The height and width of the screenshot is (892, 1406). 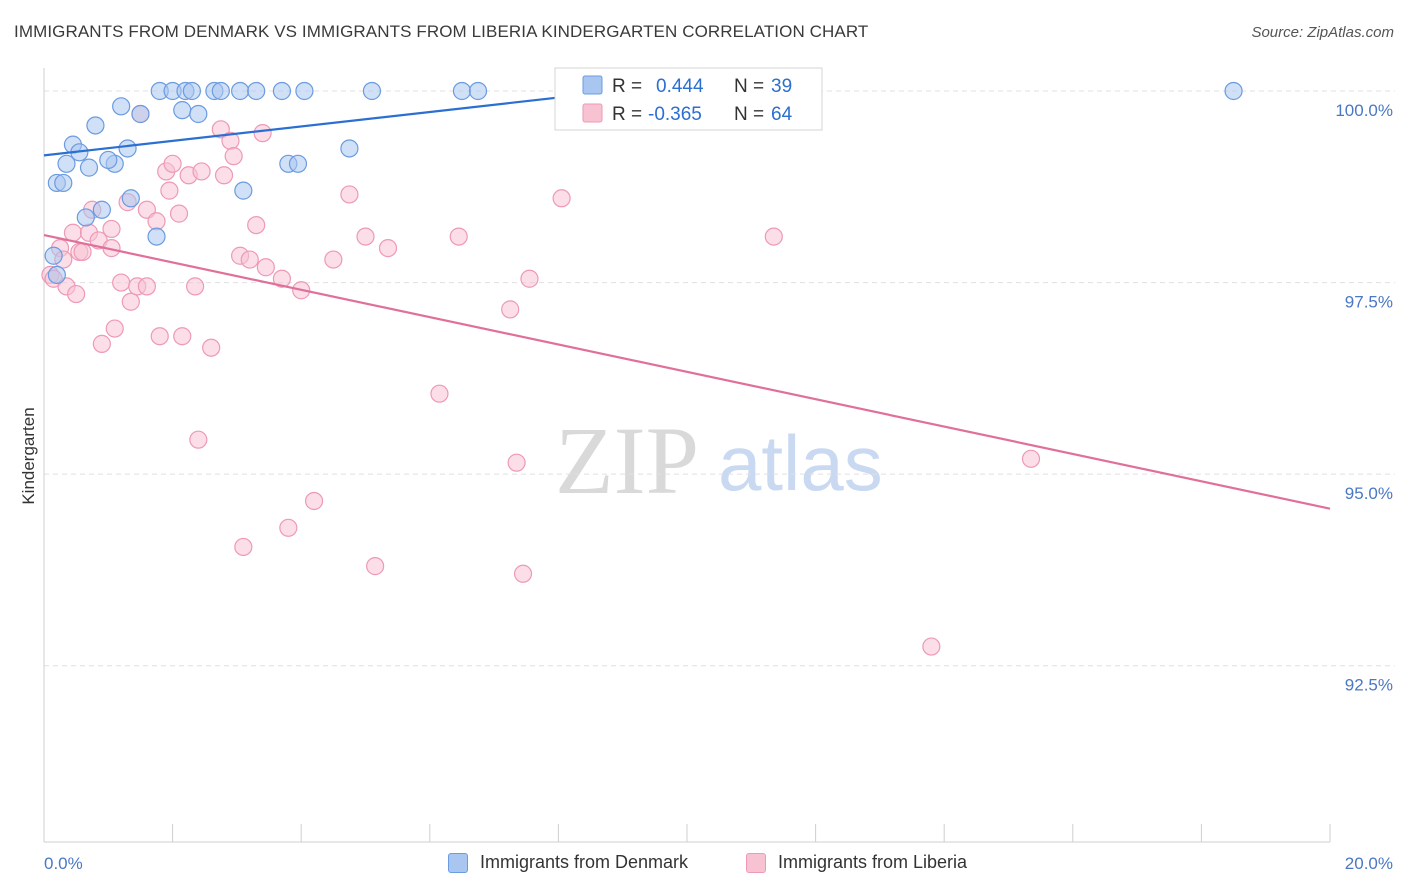 I want to click on legend-n-label-liberia: N =, so click(x=749, y=114).